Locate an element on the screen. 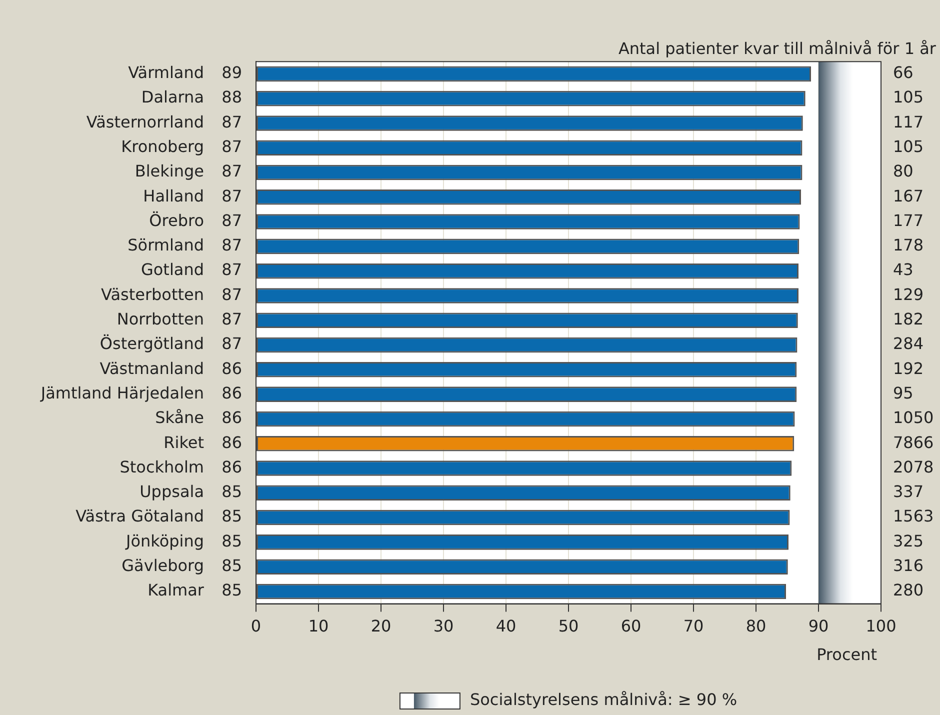  y-tick-label: Uppsala is located at coordinates (172, 492).